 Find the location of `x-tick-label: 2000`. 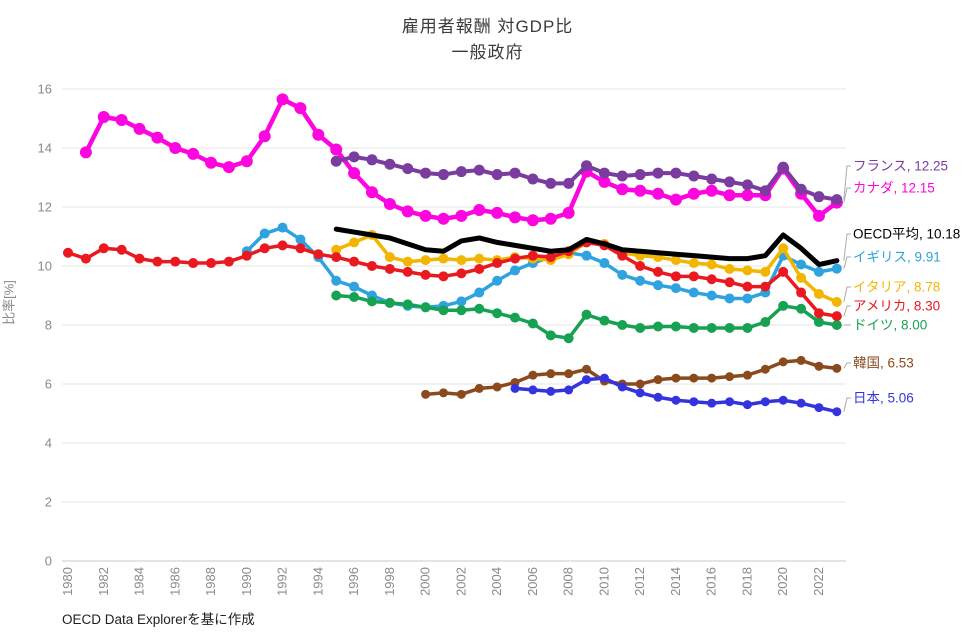

x-tick-label: 2000 is located at coordinates (425, 581).